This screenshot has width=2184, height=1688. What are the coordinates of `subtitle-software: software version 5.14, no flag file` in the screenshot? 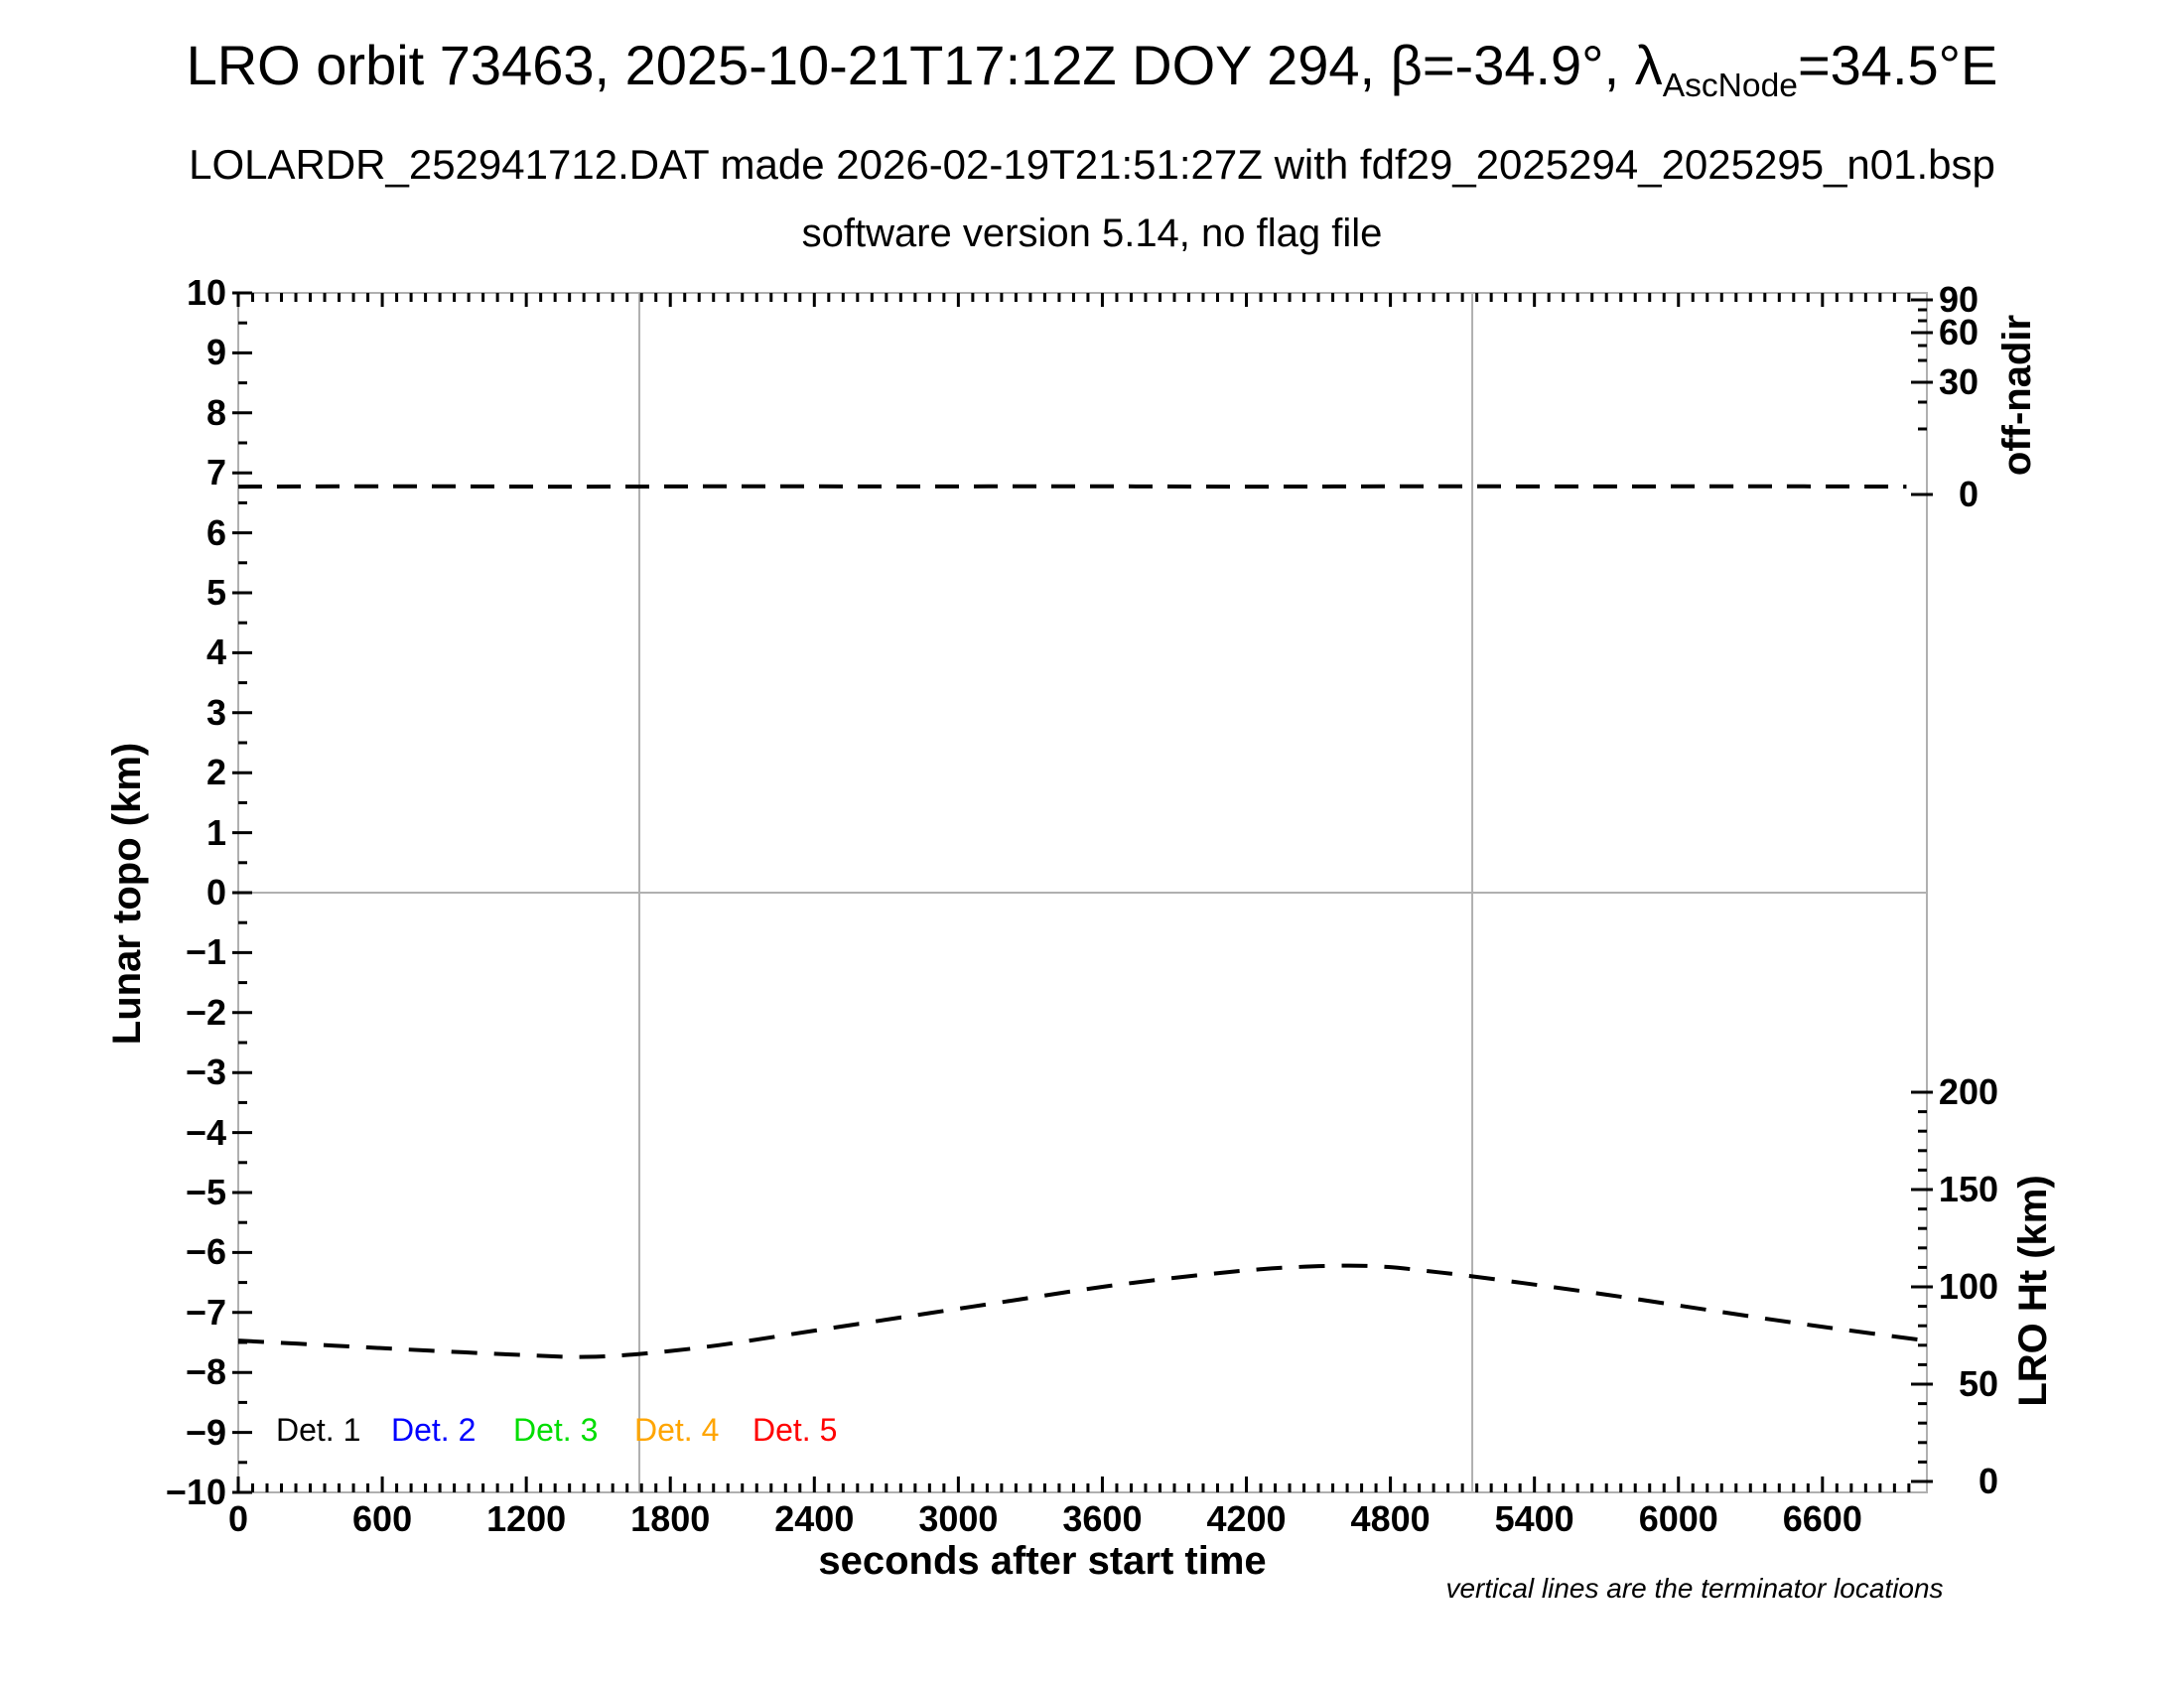 It's located at (1092, 233).